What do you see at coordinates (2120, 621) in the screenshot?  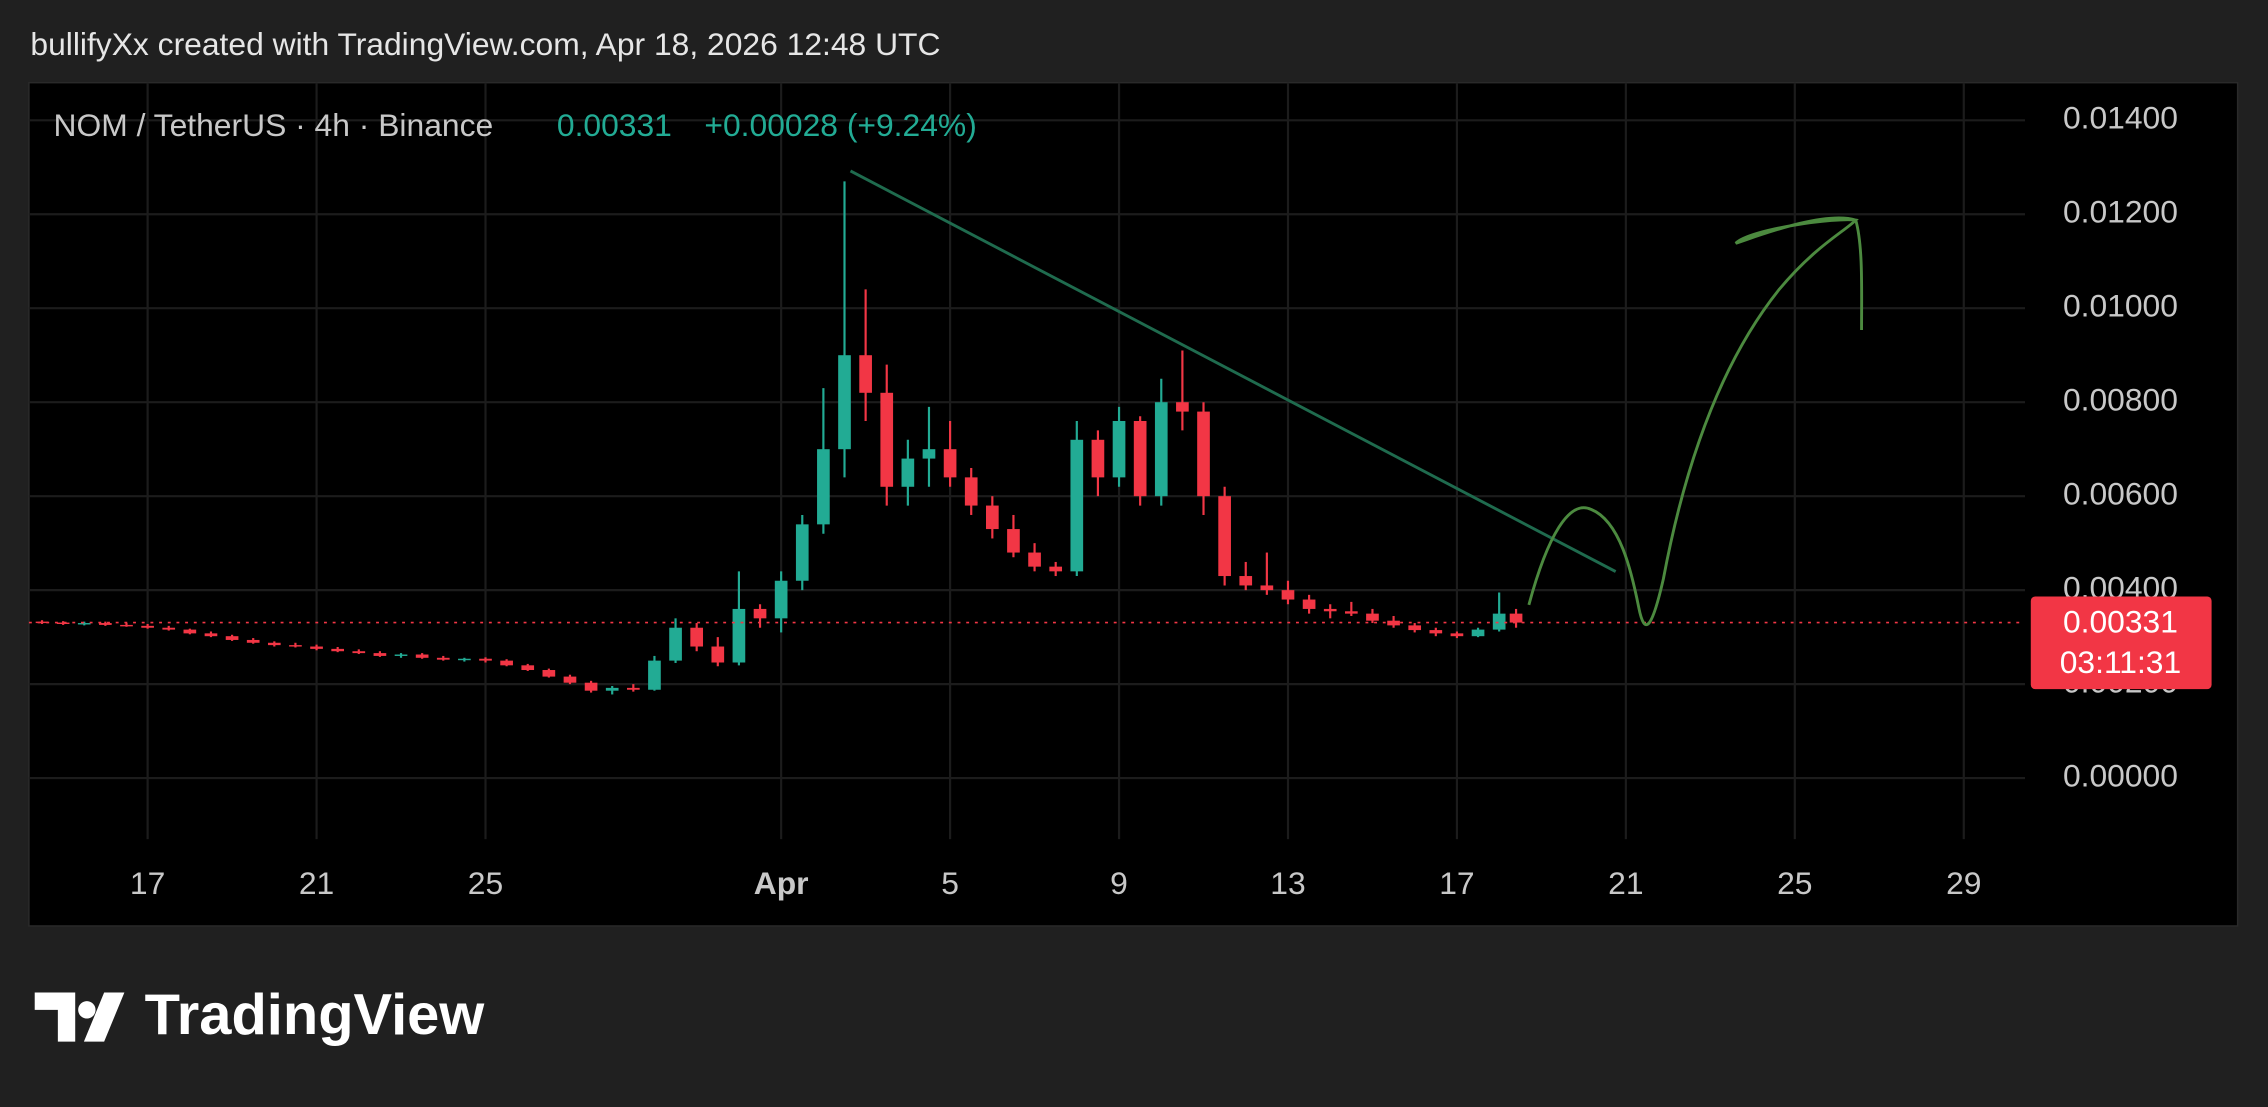 I see `price-badge-label: 0.00331` at bounding box center [2120, 621].